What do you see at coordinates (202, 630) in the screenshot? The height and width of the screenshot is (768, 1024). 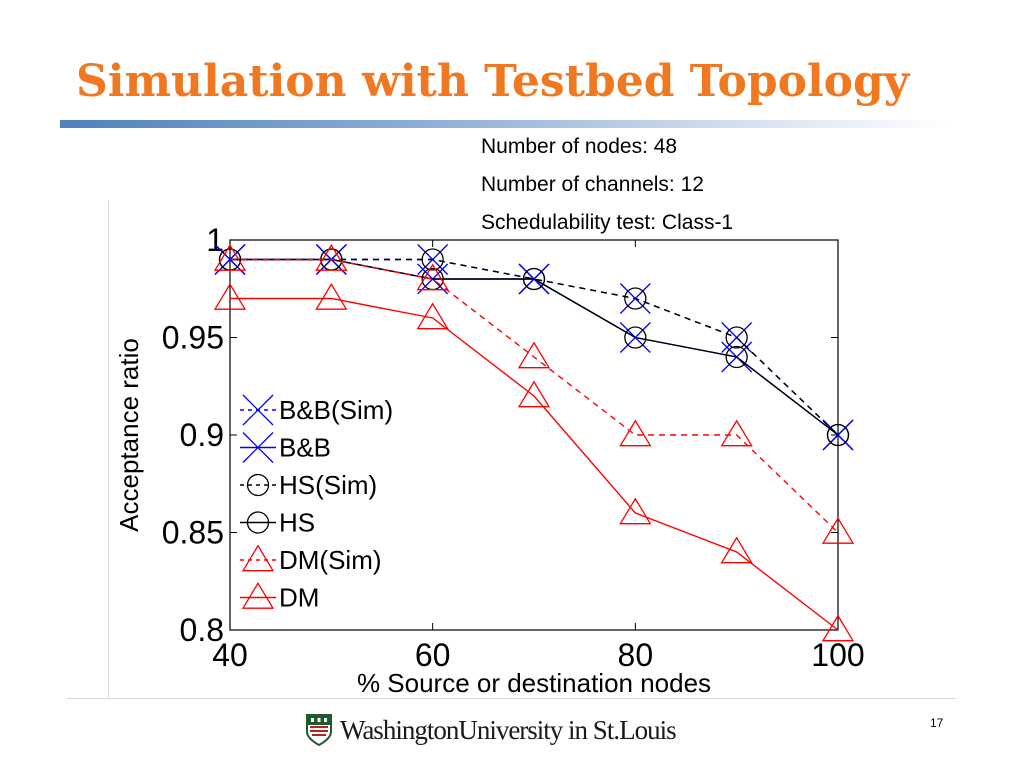 I see `y-tick-label: 0.8` at bounding box center [202, 630].